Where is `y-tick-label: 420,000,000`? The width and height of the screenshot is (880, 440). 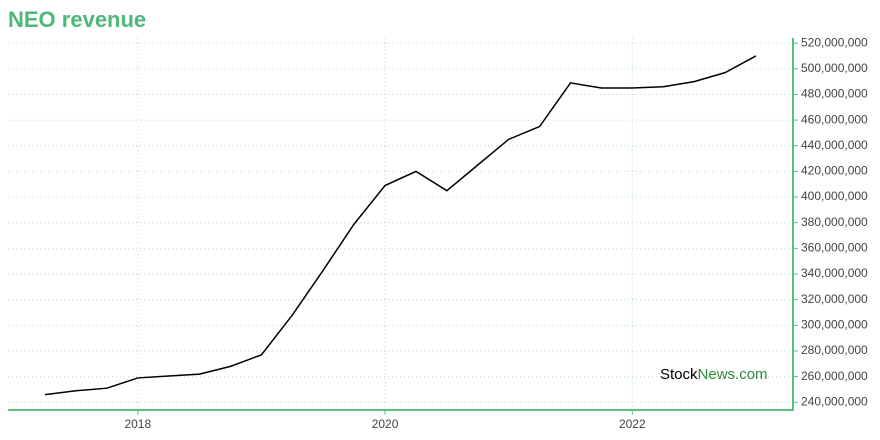
y-tick-label: 420,000,000 is located at coordinates (834, 171).